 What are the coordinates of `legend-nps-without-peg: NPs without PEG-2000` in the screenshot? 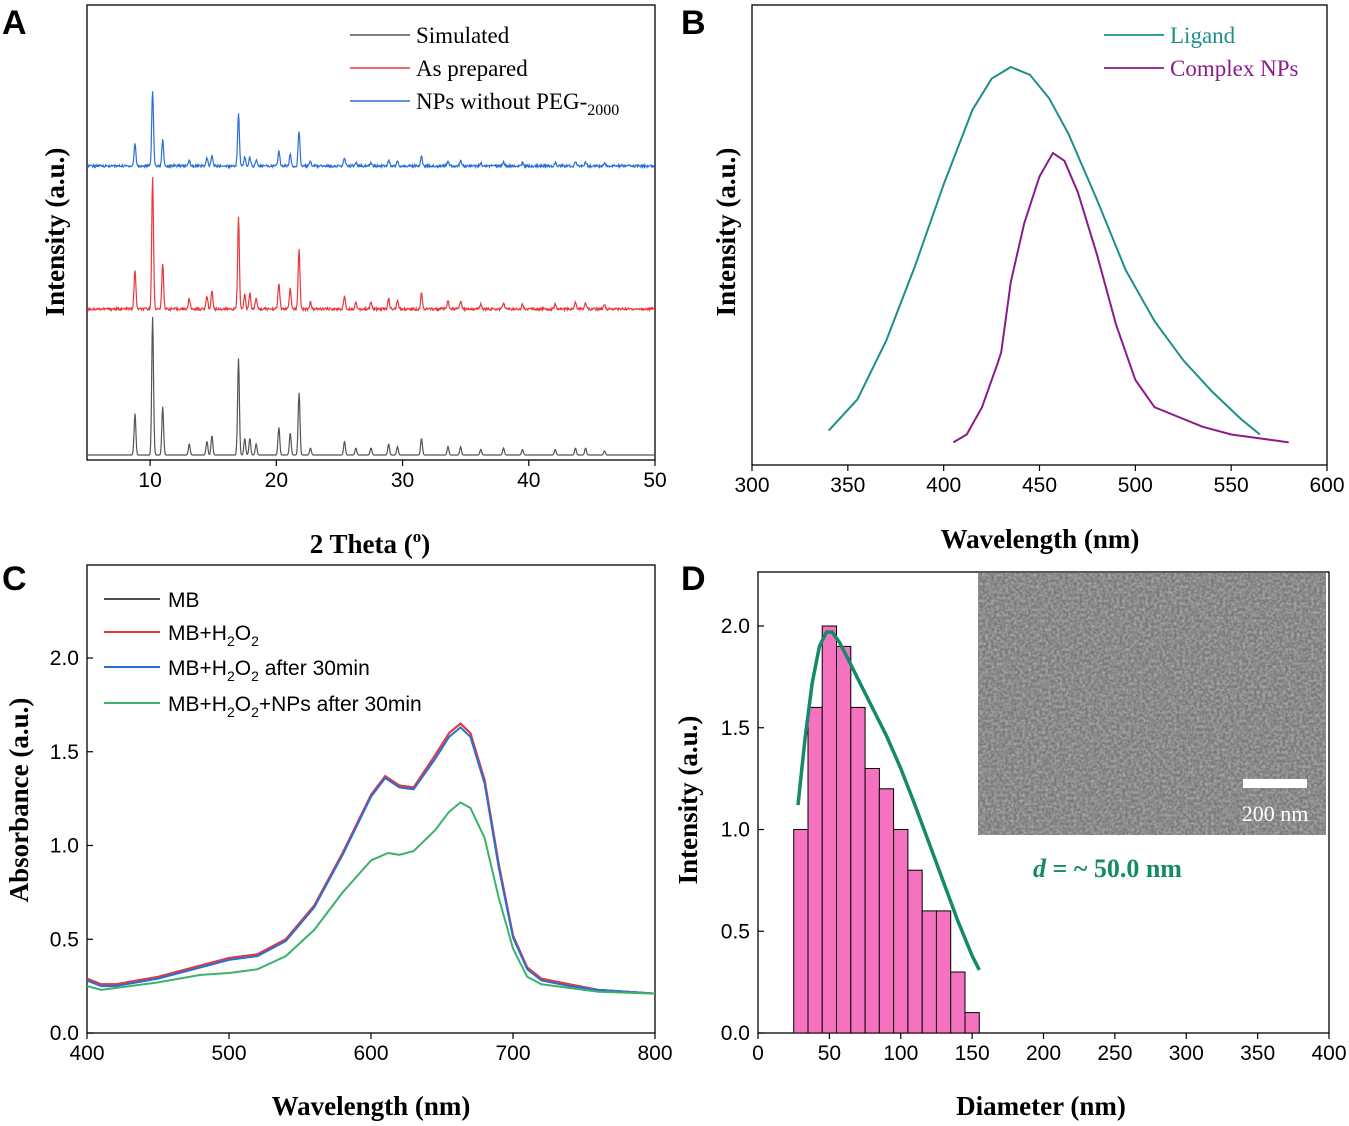 It's located at (517, 104).